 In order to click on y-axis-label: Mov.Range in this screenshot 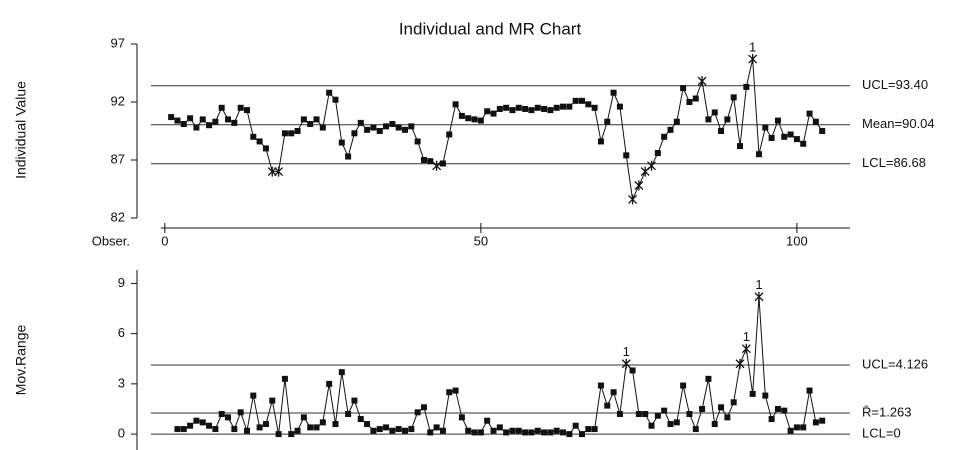, I will do `click(21, 360)`.